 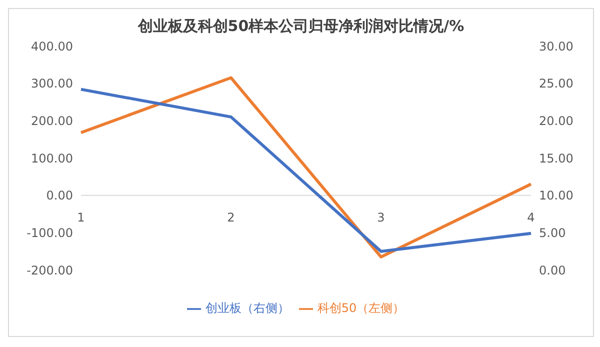 What do you see at coordinates (556, 46) in the screenshot?
I see `y2-tick-label: 30.00` at bounding box center [556, 46].